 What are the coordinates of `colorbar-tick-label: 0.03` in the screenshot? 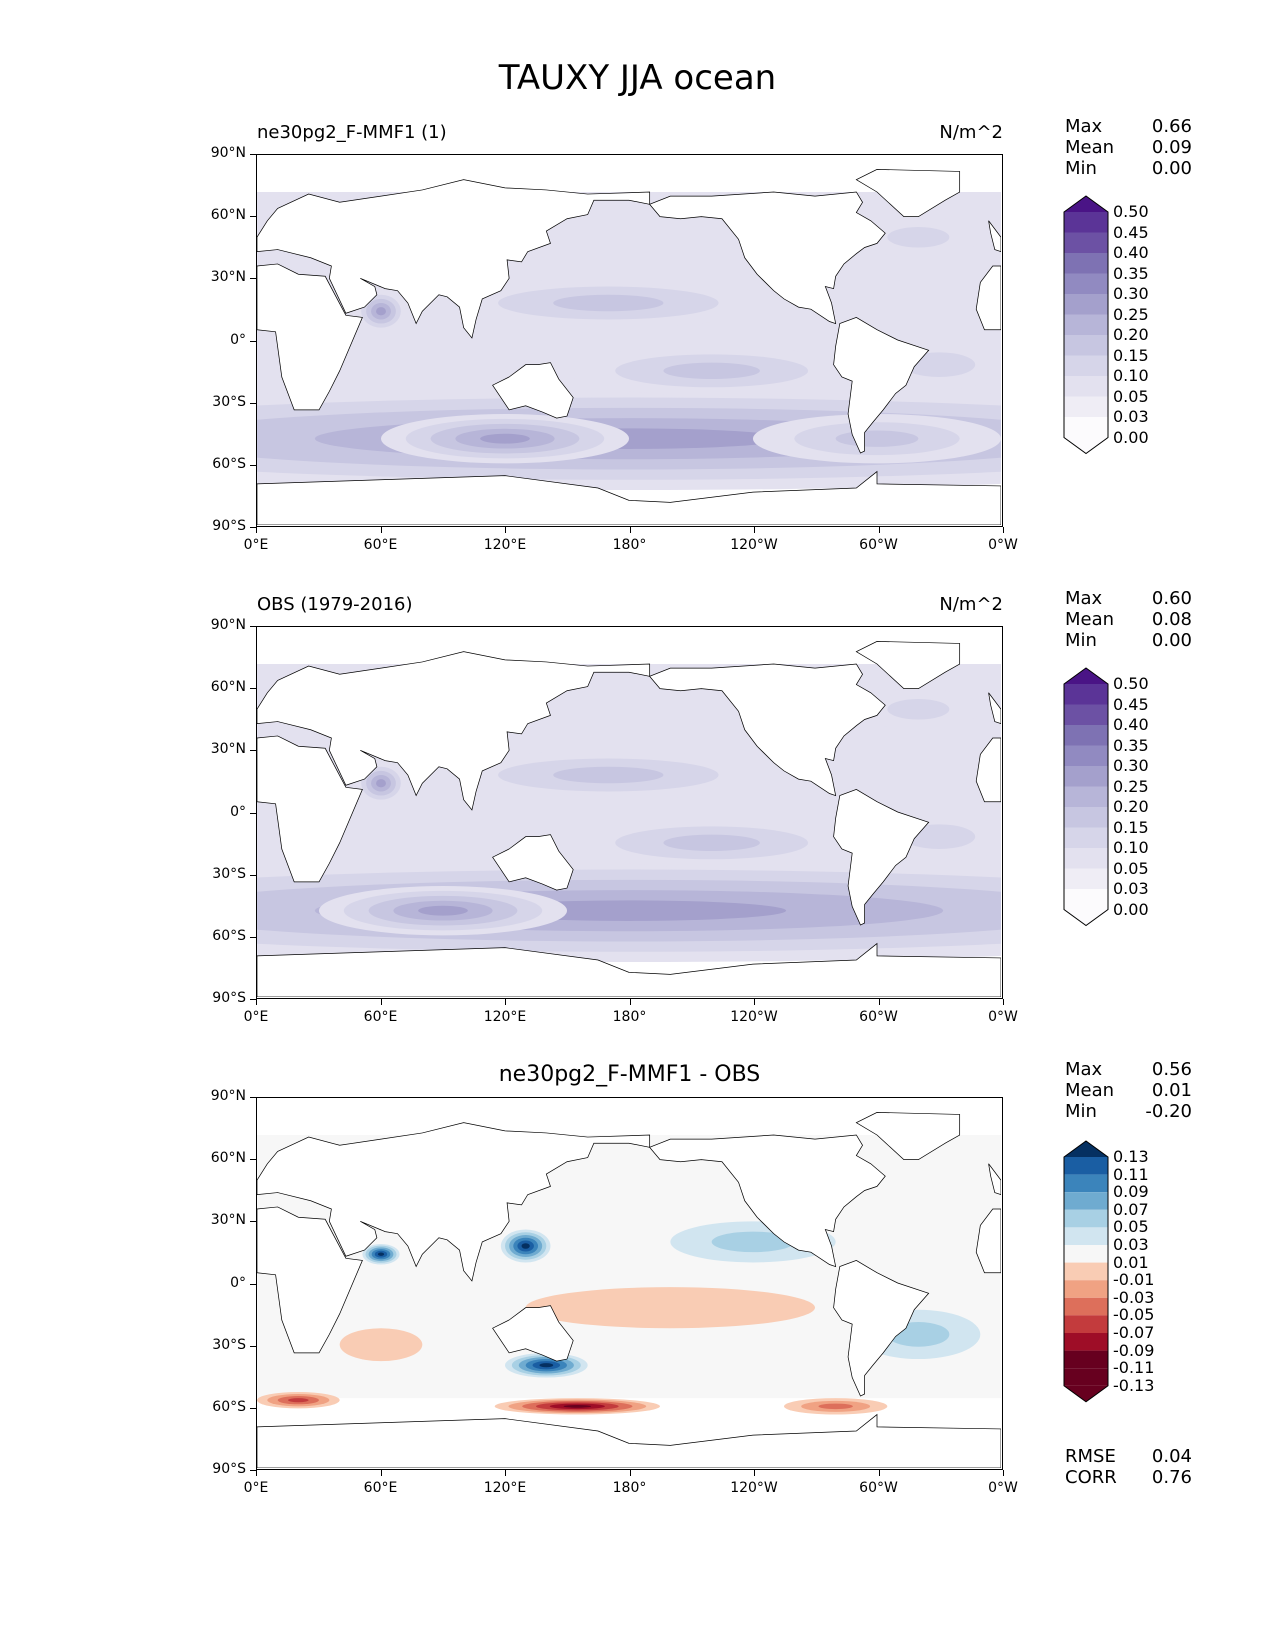 It's located at (1131, 416).